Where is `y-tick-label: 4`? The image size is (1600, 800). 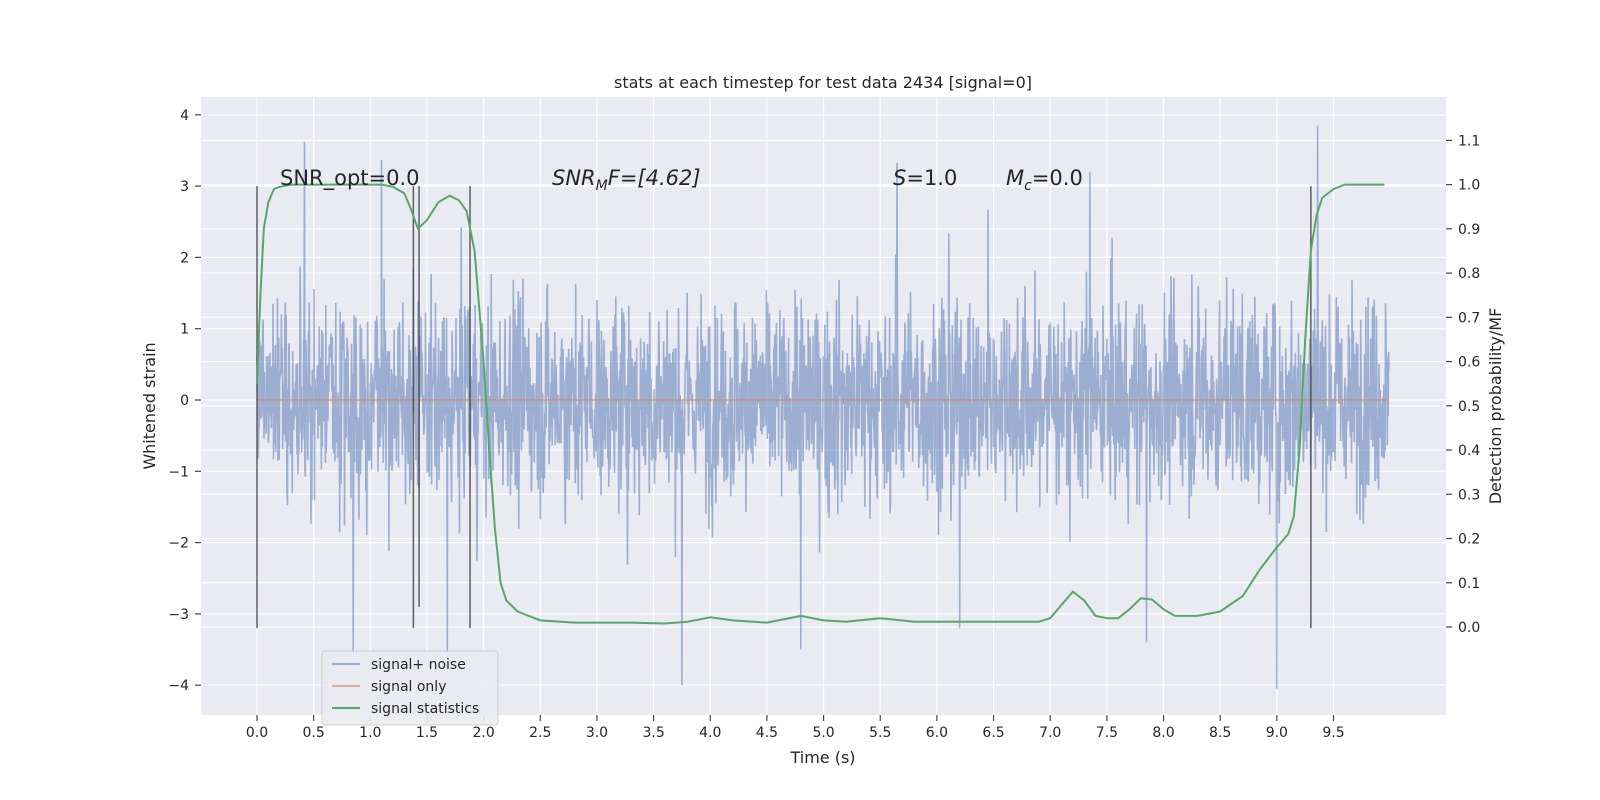 y-tick-label: 4 is located at coordinates (184, 116).